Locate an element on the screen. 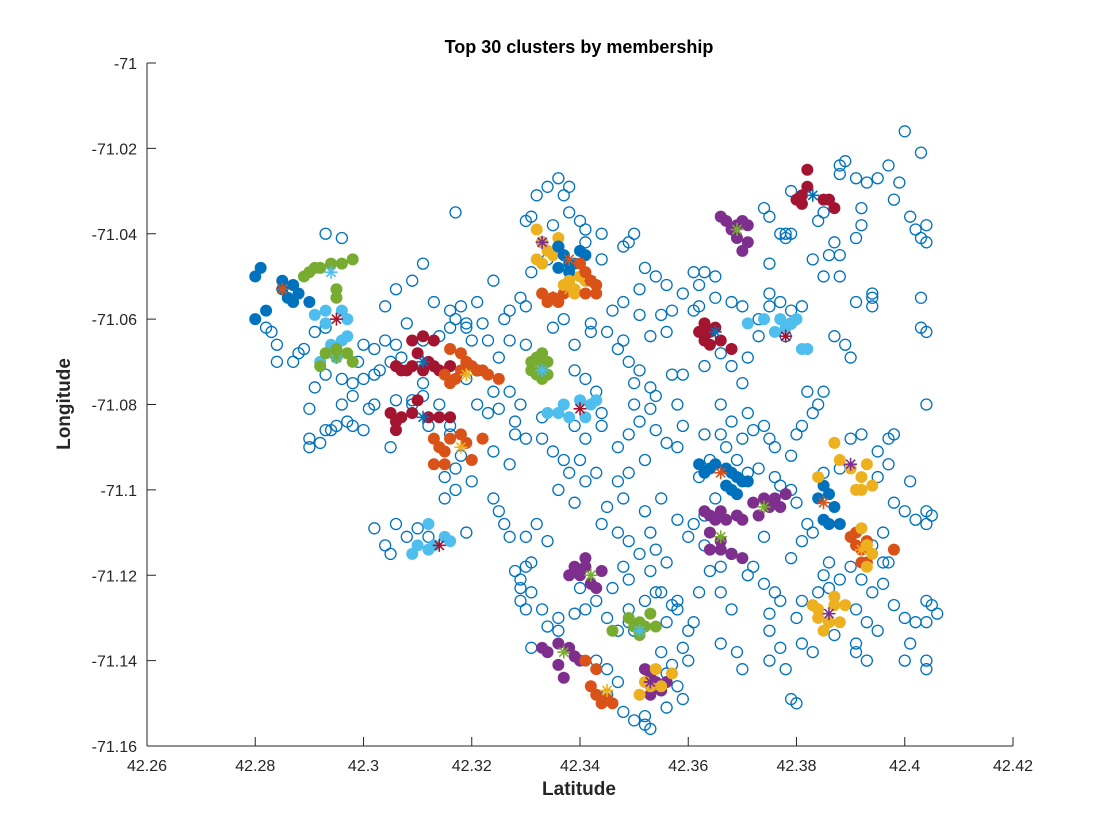 This screenshot has width=1120, height=840. y-tick-label: -71.14 is located at coordinates (114, 662).